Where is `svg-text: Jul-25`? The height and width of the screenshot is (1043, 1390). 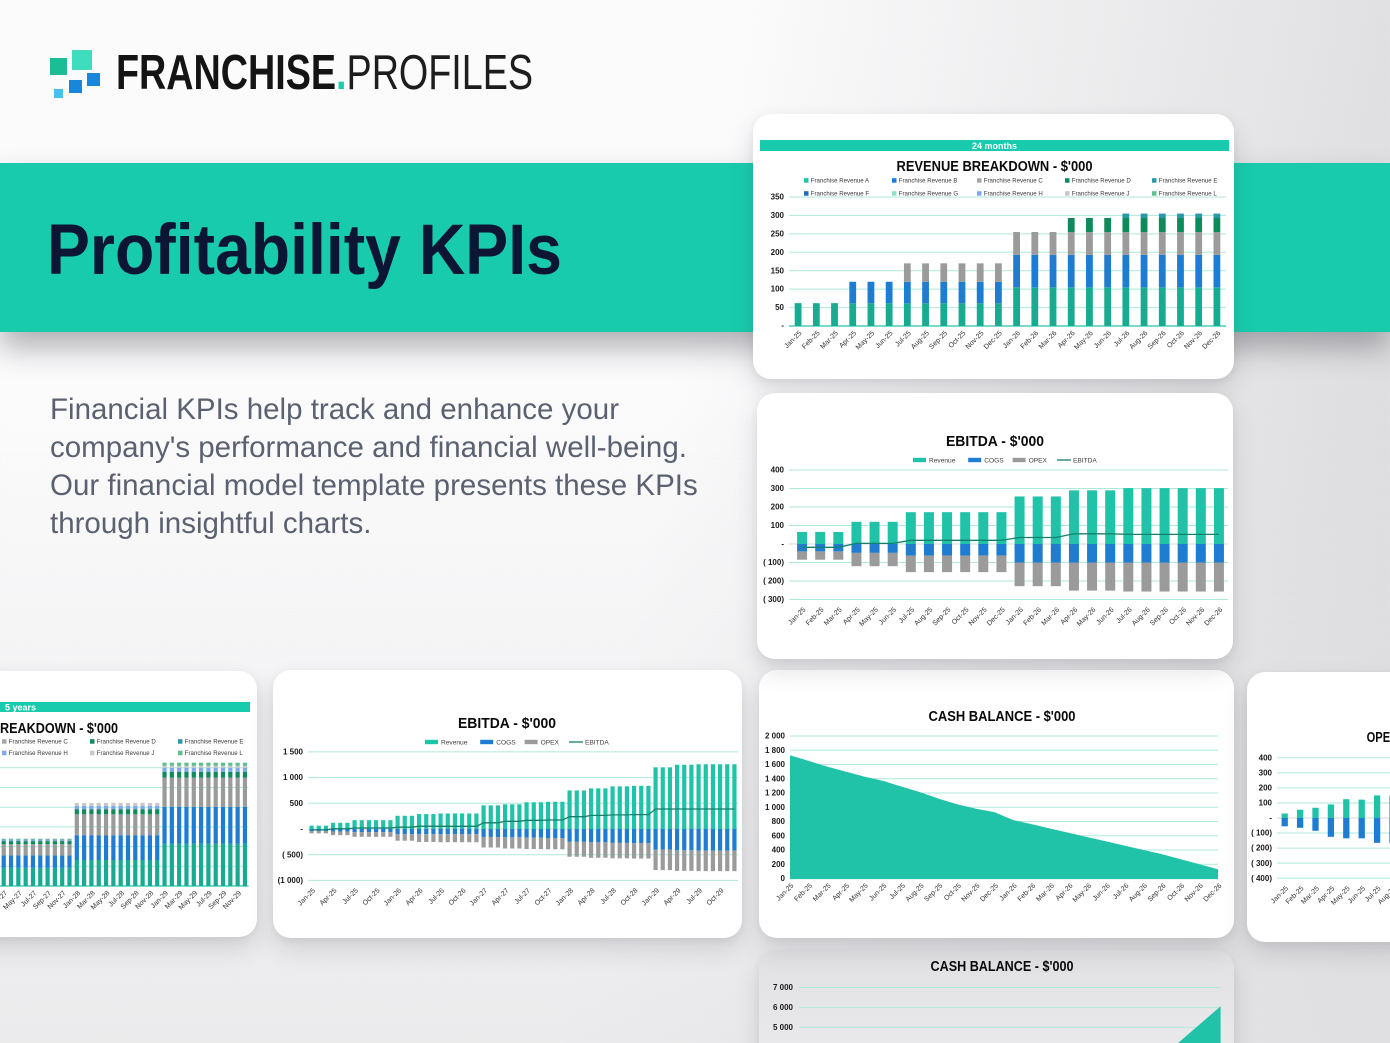
svg-text: Jul-25 is located at coordinates (351, 896).